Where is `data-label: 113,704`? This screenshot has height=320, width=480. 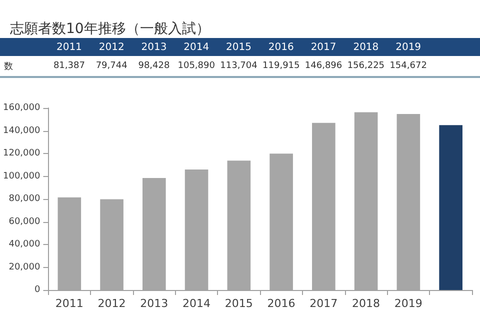
data-label: 113,704 is located at coordinates (238, 66).